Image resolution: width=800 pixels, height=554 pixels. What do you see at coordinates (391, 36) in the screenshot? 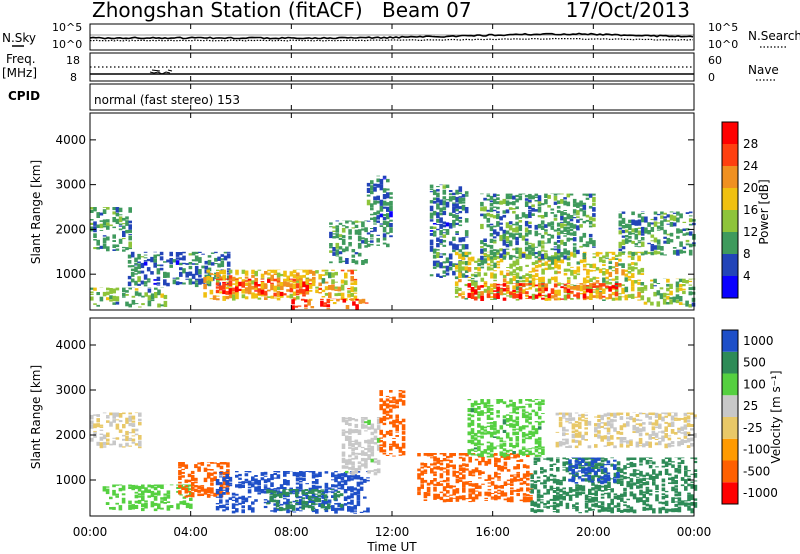
I see `nsky-trace` at bounding box center [391, 36].